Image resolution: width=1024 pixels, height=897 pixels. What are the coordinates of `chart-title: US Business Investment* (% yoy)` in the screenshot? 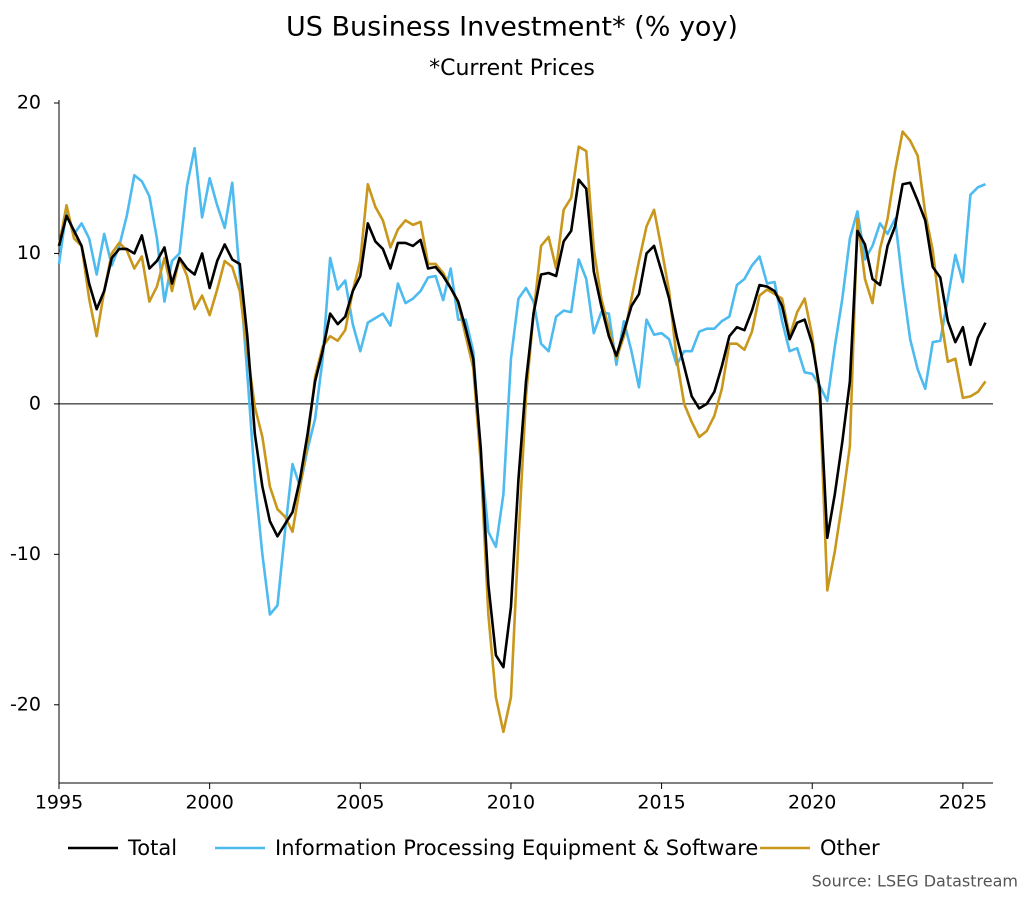 It's located at (512, 27).